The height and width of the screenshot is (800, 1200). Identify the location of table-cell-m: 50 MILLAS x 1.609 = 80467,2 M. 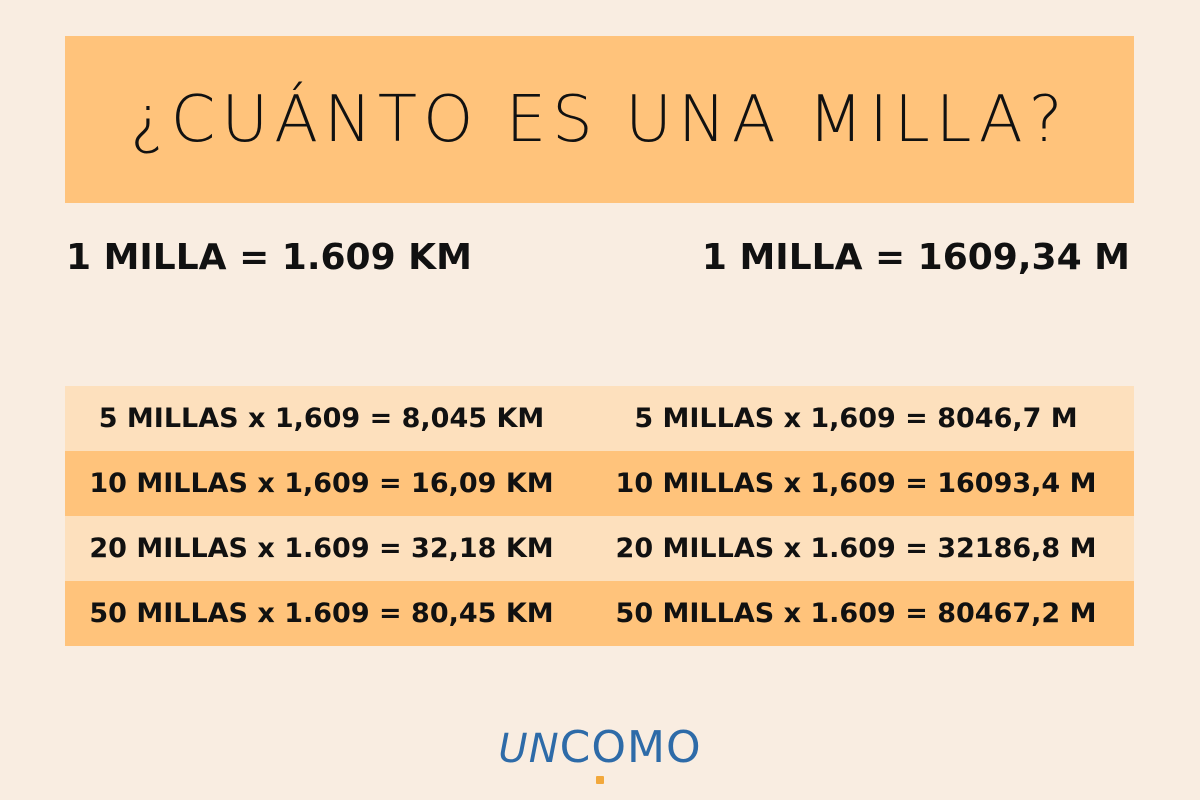
(856, 613).